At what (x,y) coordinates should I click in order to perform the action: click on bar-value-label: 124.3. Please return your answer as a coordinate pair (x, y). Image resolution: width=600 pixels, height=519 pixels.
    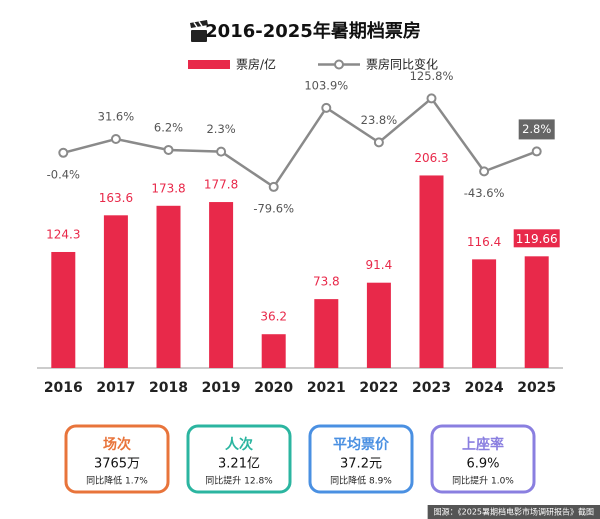
    Looking at the image, I should click on (63, 234).